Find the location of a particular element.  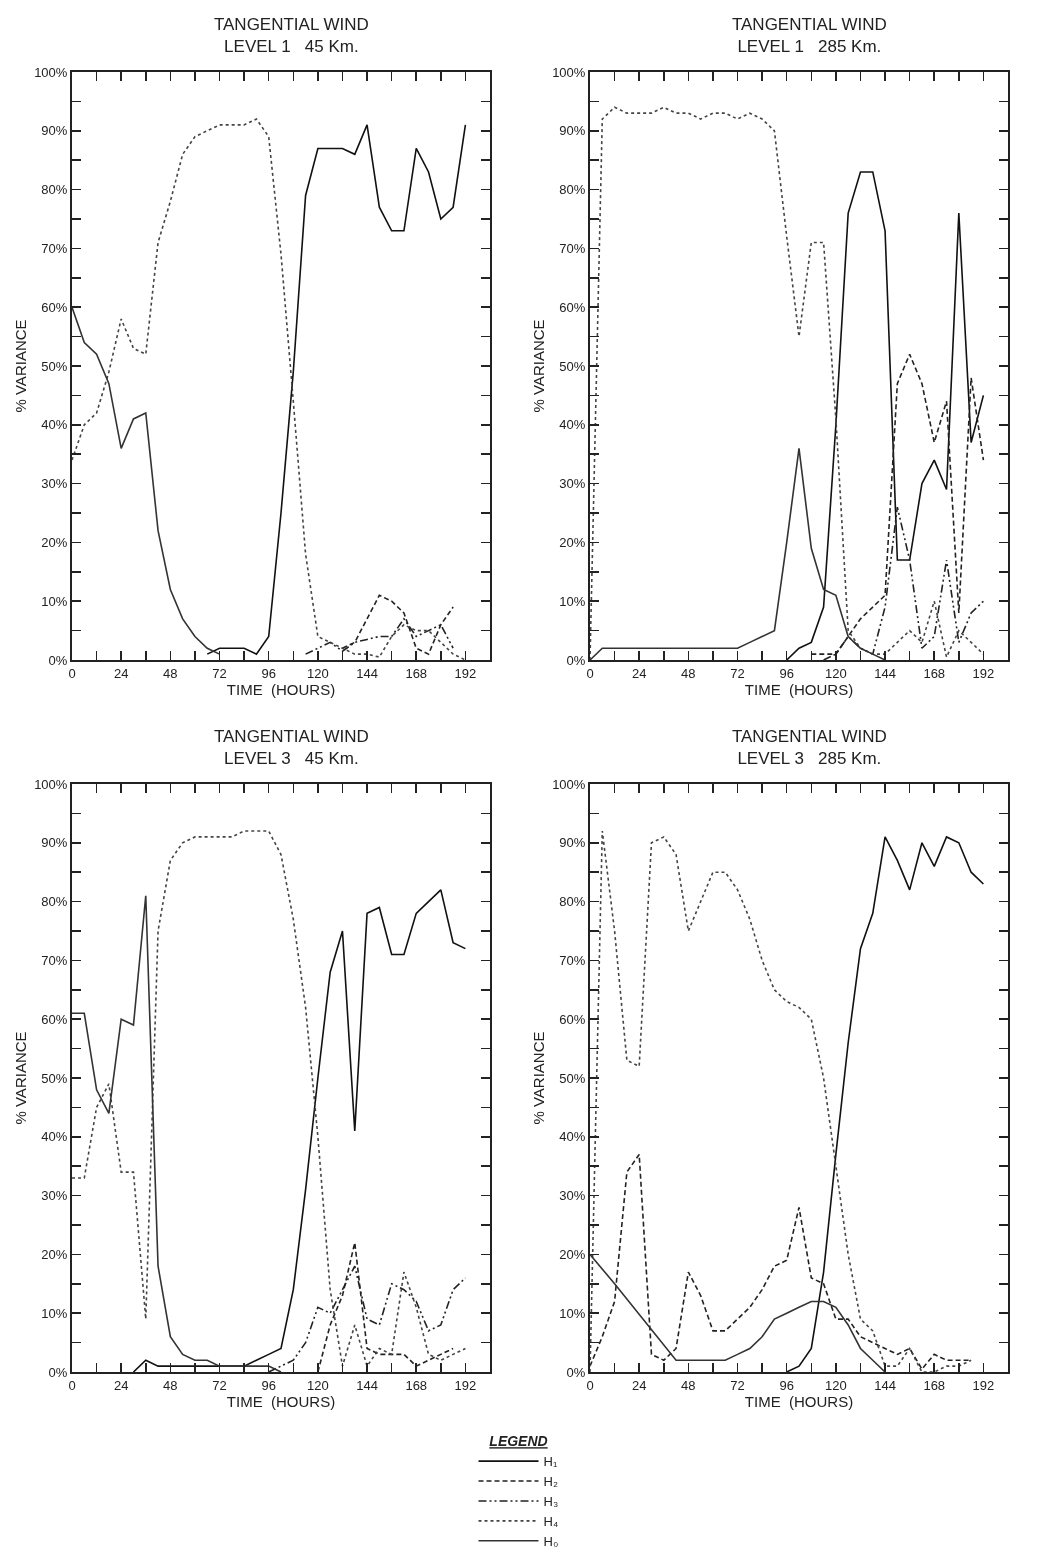

chart-subtitle: LEVEL 3 45 Km. is located at coordinates (291, 759).